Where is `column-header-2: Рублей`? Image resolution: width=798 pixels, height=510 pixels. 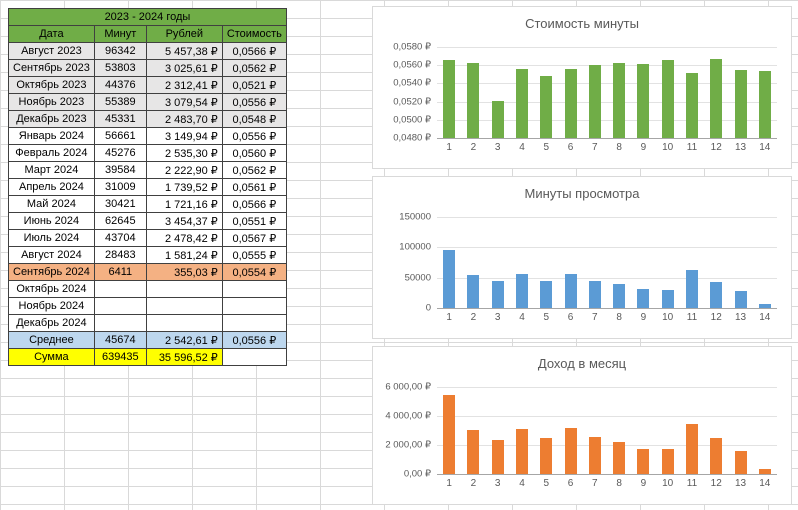
column-header-2: Рублей is located at coordinates (184, 34).